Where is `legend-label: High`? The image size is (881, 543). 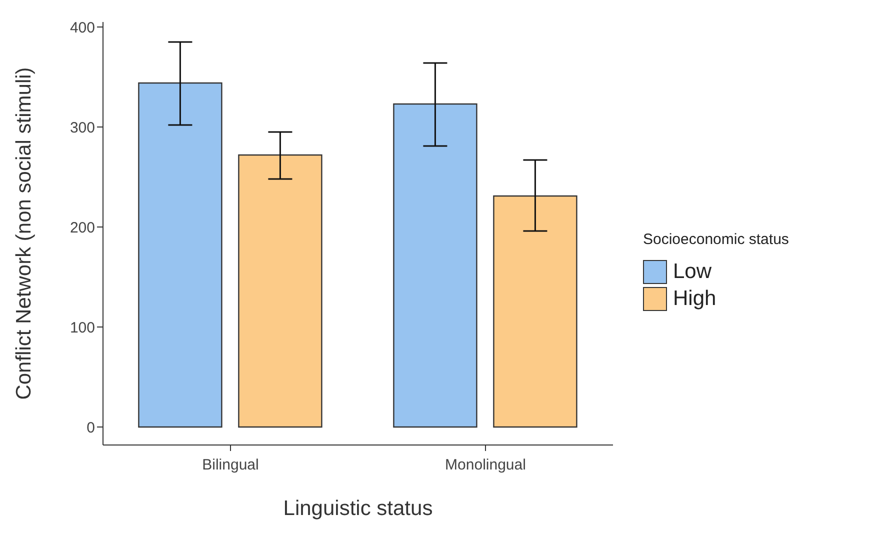 legend-label: High is located at coordinates (695, 299).